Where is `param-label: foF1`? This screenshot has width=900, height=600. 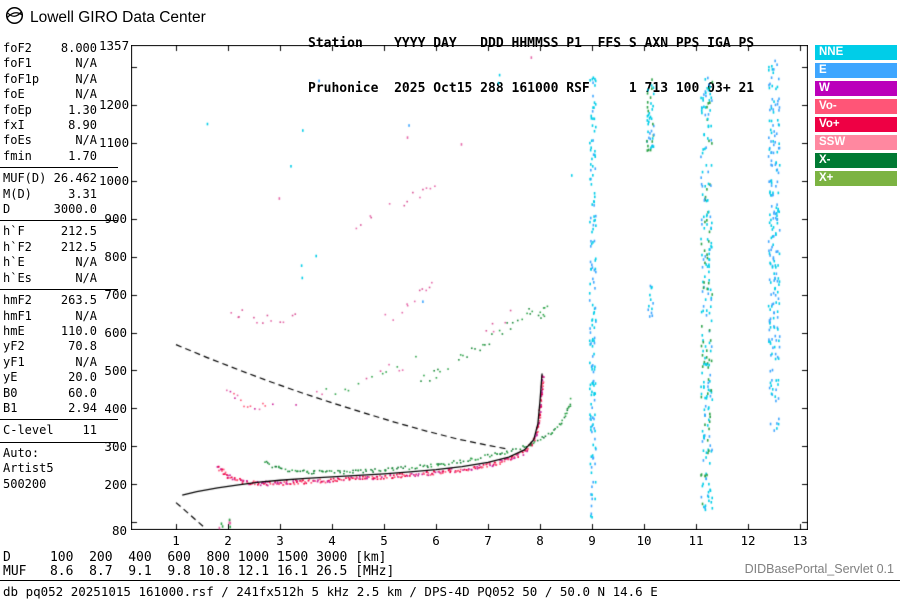
param-label: foF1 is located at coordinates (17, 63).